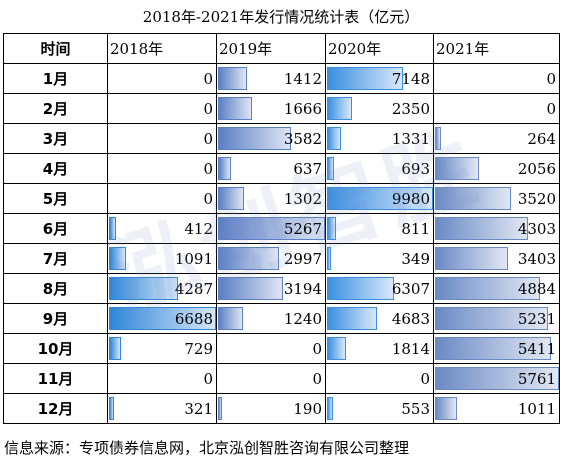  Describe the element at coordinates (415, 168) in the screenshot. I see `value-text: 693` at that location.